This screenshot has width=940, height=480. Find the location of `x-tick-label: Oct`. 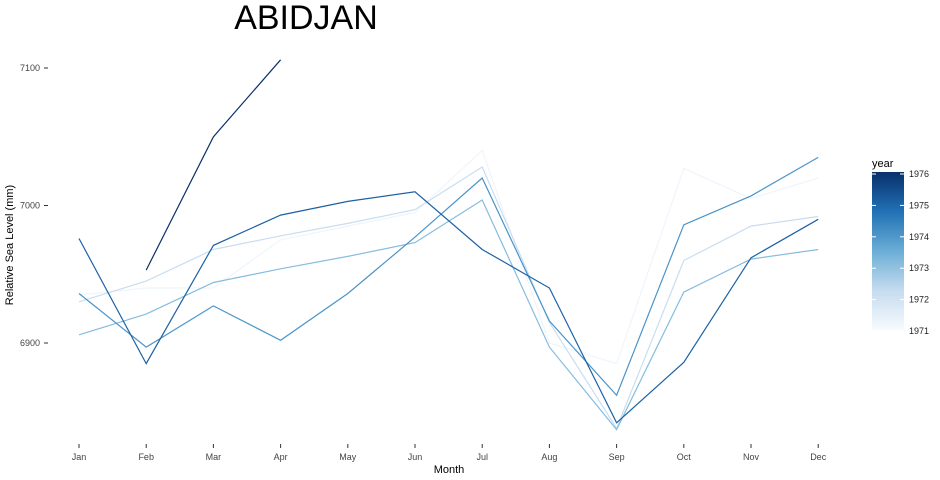

x-tick-label: Oct is located at coordinates (684, 457).